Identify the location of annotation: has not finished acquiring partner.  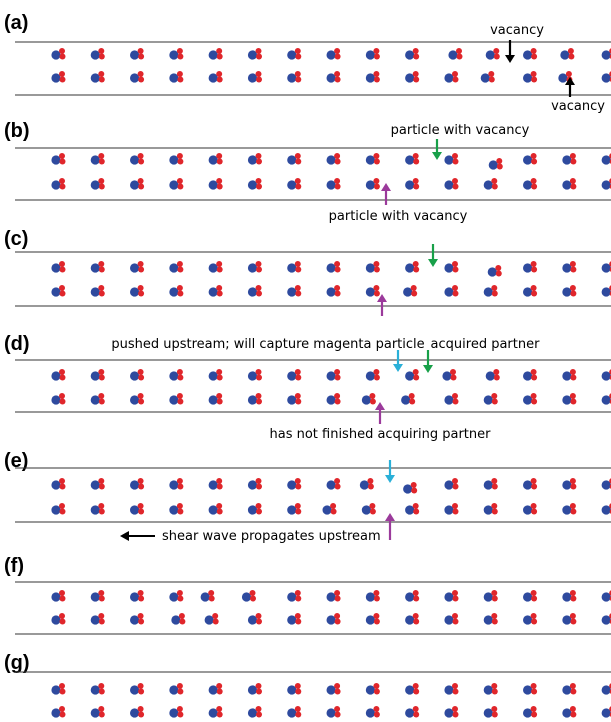
(380, 434).